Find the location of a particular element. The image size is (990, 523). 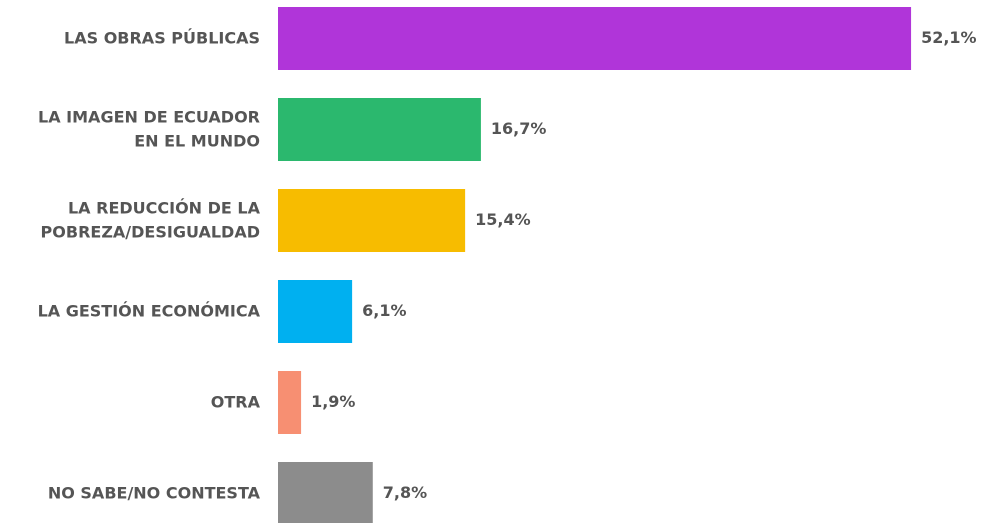

value-label: 6,1% is located at coordinates (384, 310).